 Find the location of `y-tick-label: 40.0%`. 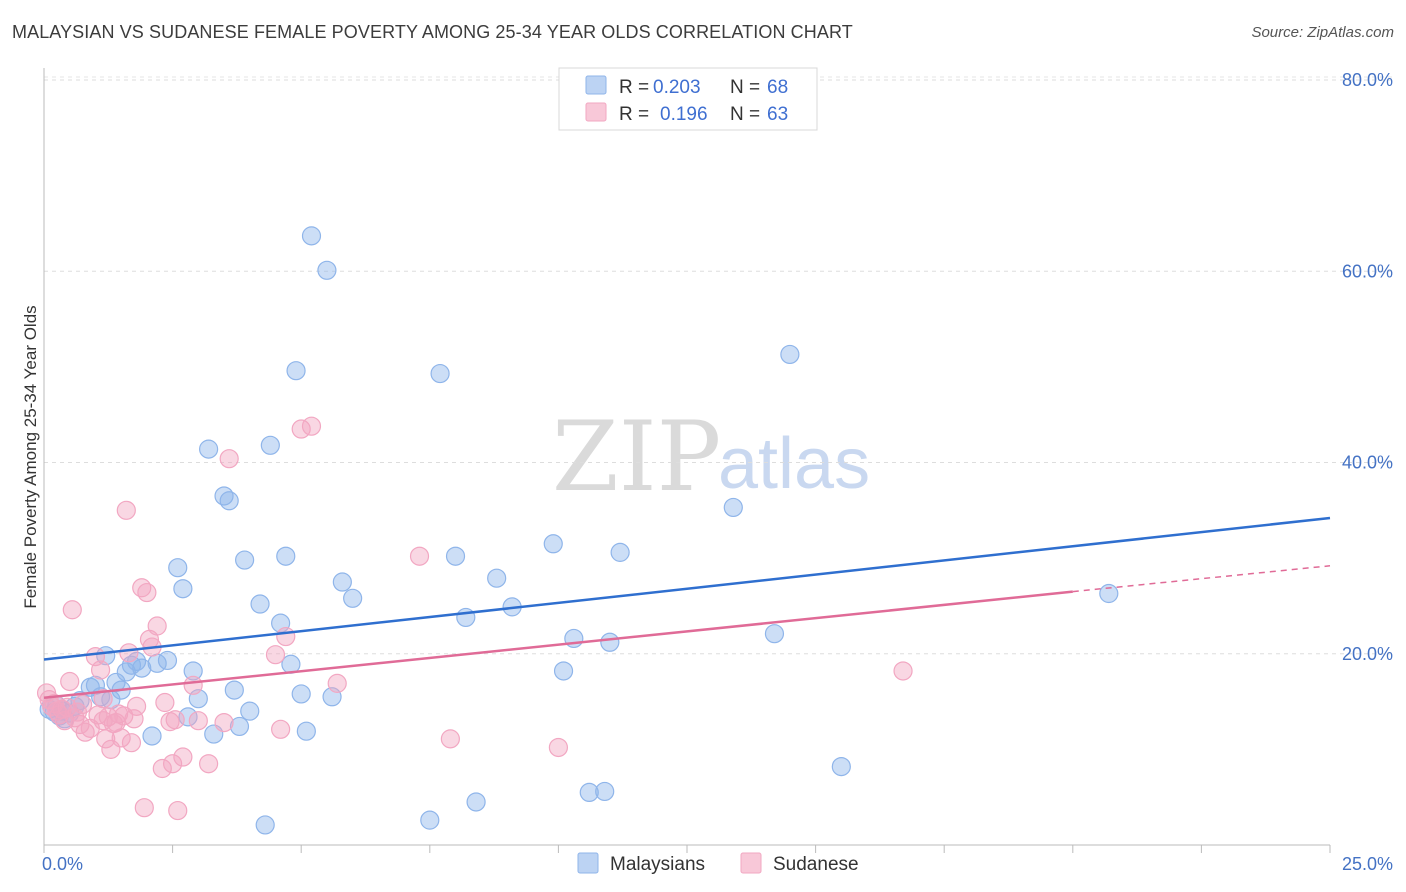

y-tick-label: 40.0% is located at coordinates (1367, 463).